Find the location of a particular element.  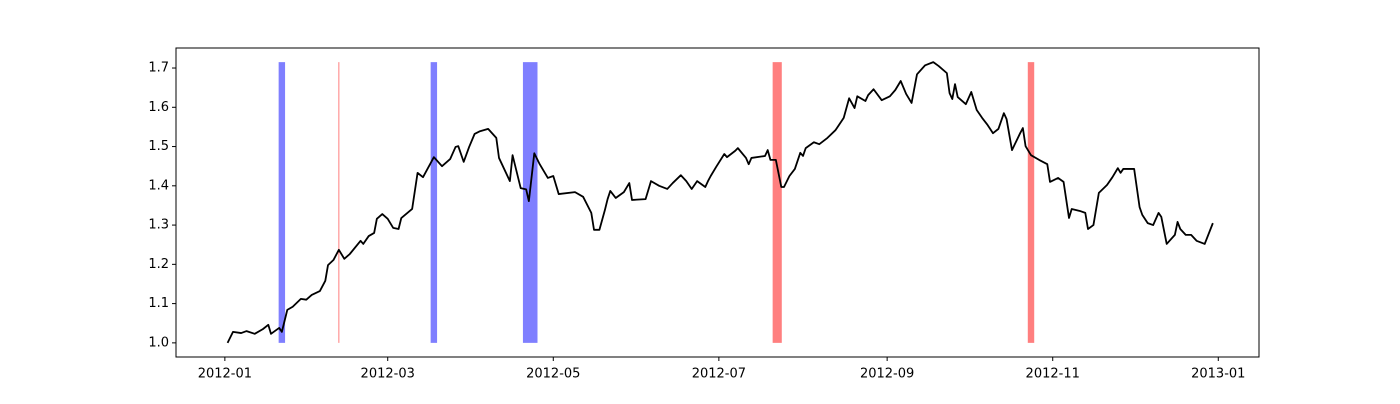

y-tick-label: 1.5 is located at coordinates (158, 146).